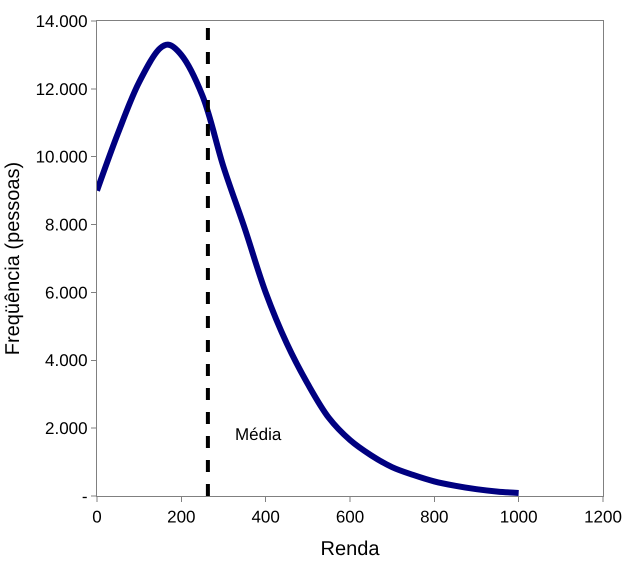  Describe the element at coordinates (66, 292) in the screenshot. I see `y-tick-label: 6.000` at that location.